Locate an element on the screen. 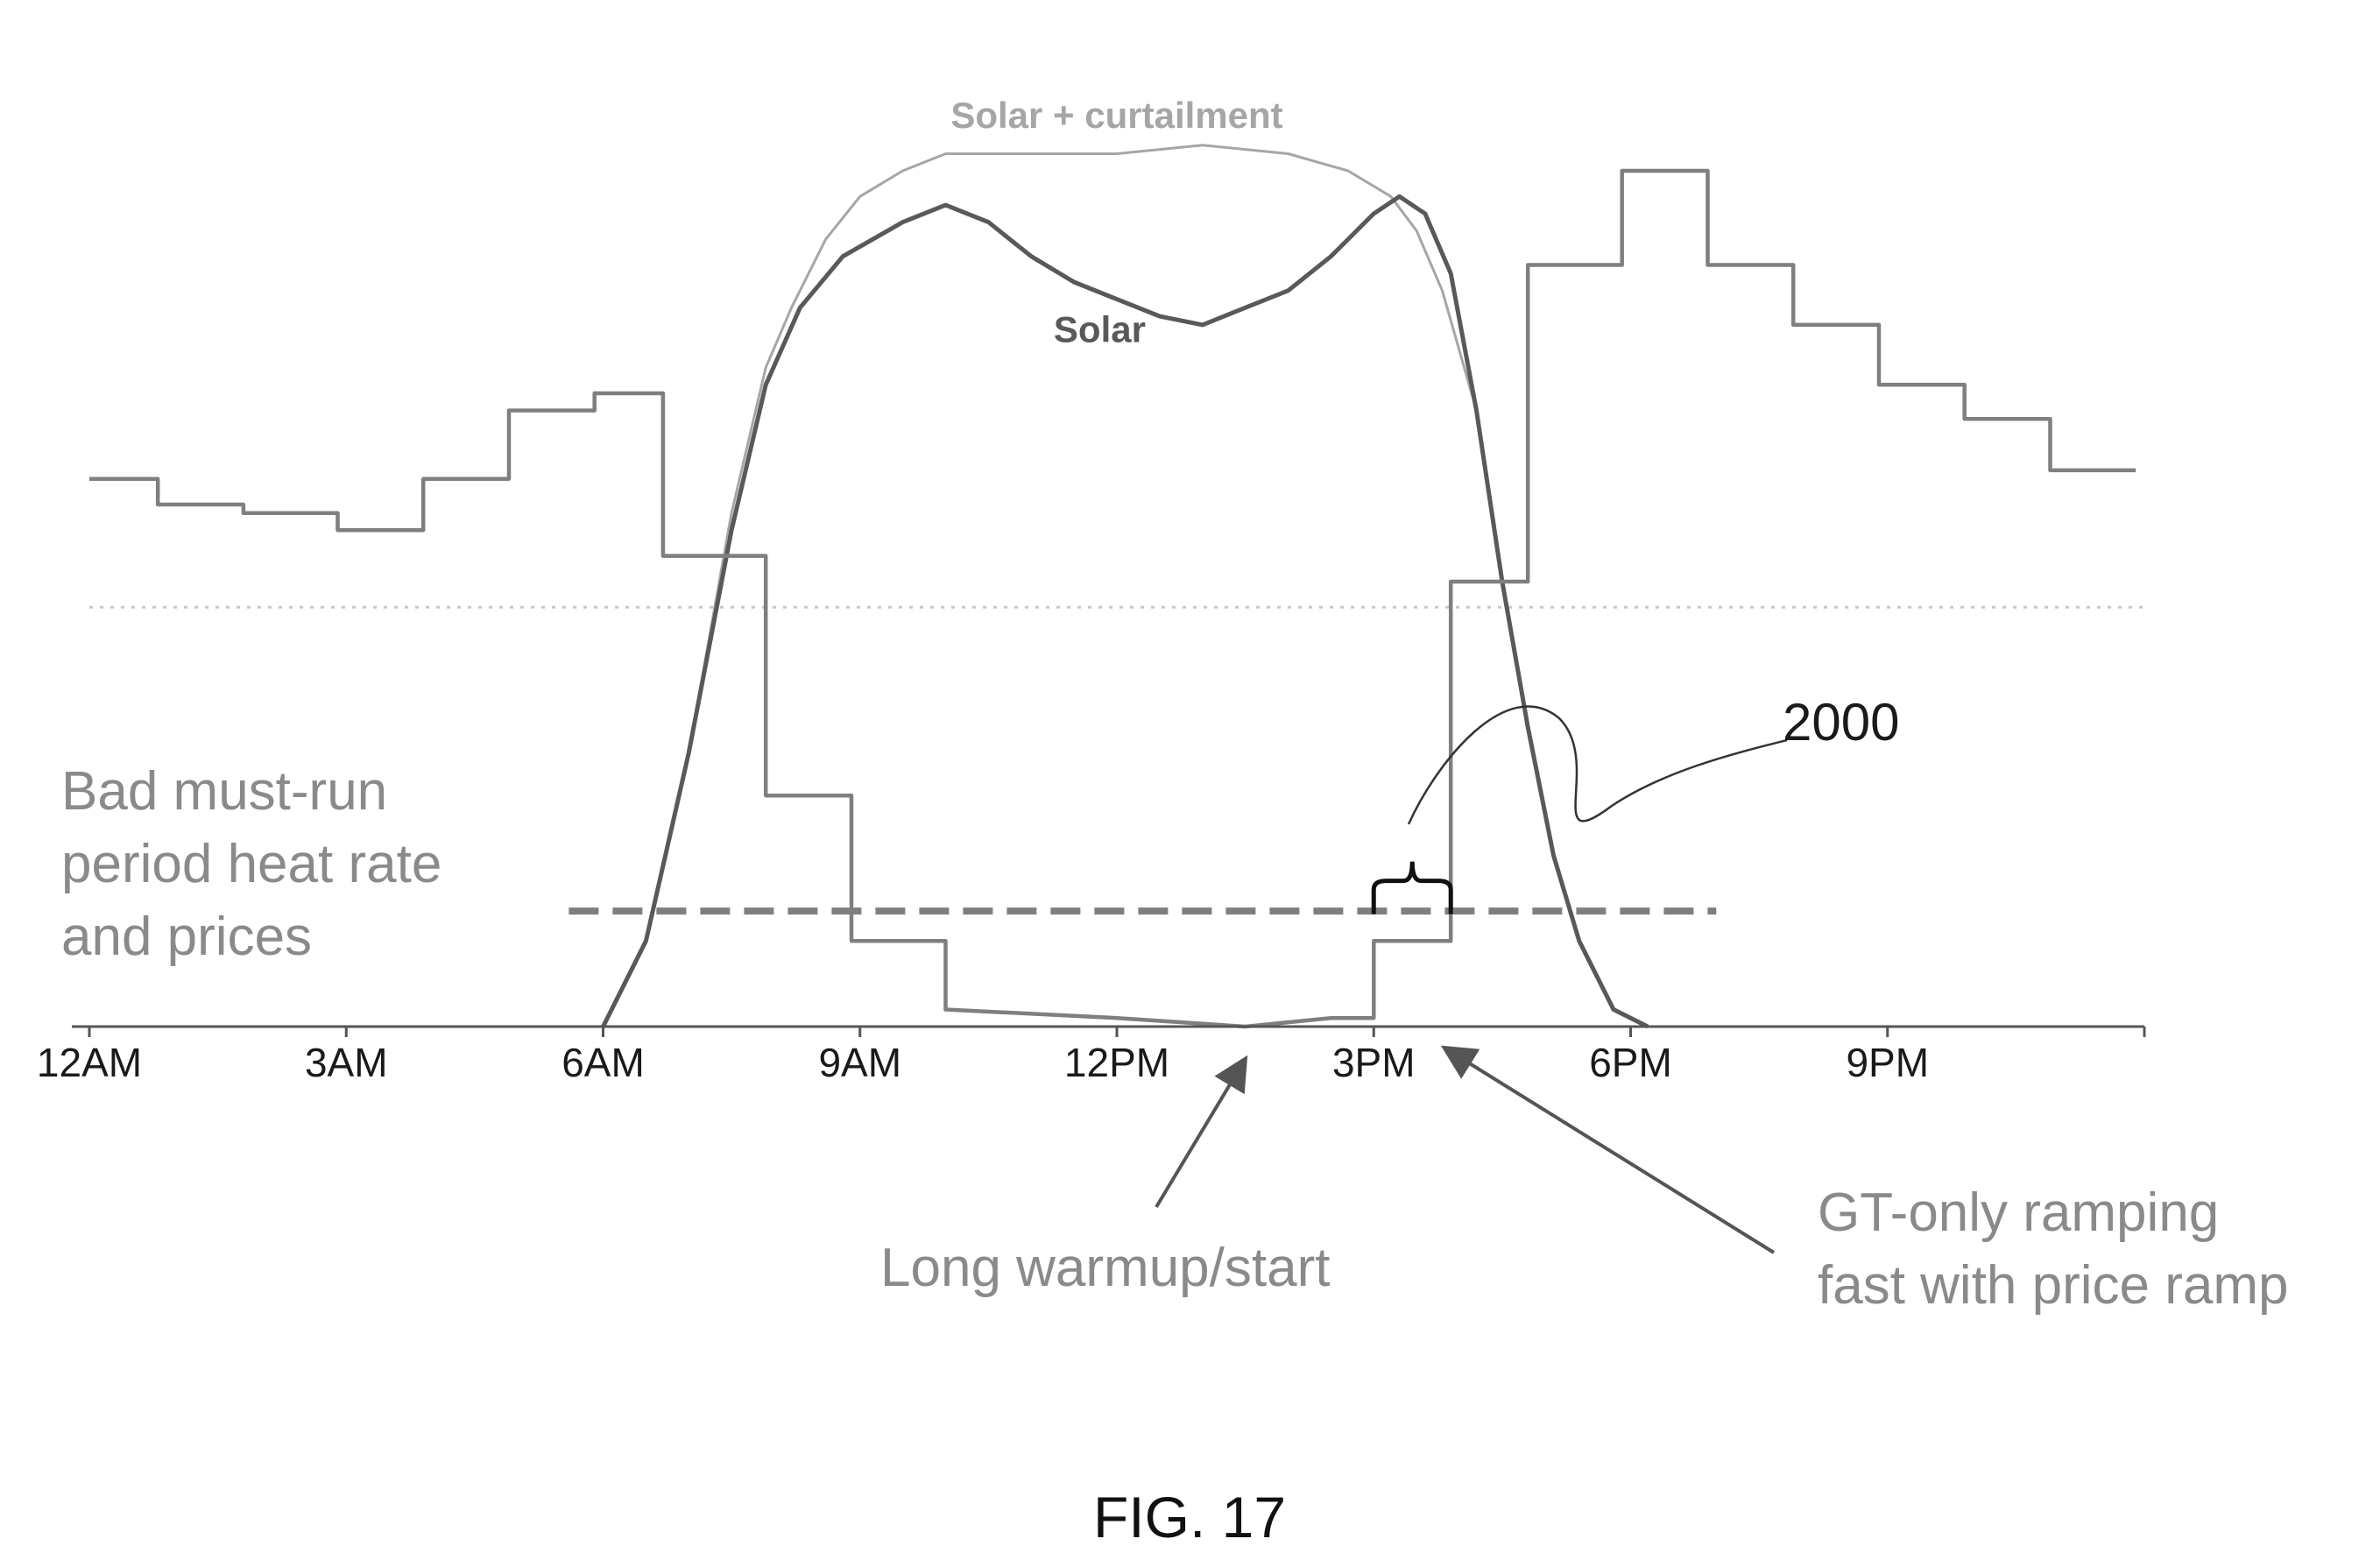 The width and height of the screenshot is (2380, 1553). must-run-note-line1: Bad must-run is located at coordinates (224, 792).